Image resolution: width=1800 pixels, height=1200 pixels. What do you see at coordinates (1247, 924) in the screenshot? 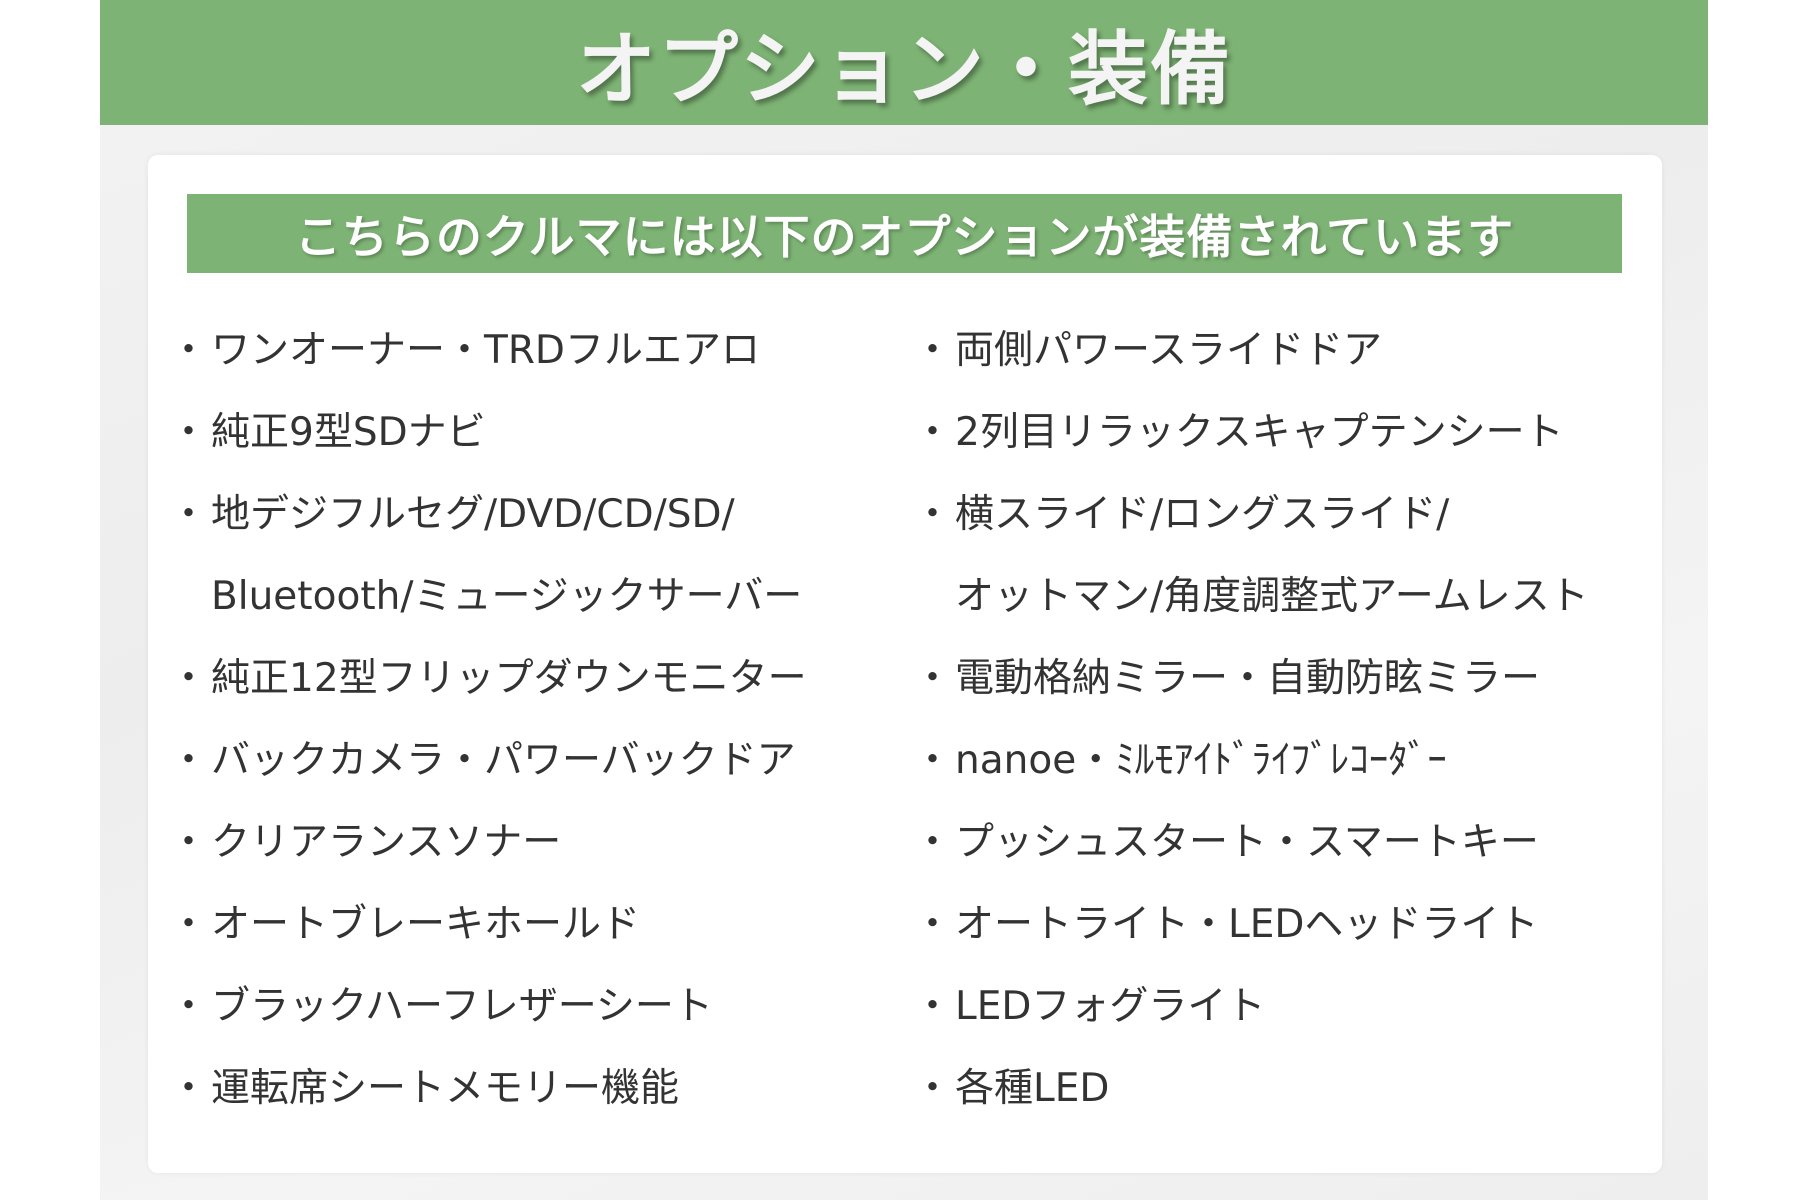
I see `option-text: オートライト・LEDヘッドライト` at bounding box center [1247, 924].